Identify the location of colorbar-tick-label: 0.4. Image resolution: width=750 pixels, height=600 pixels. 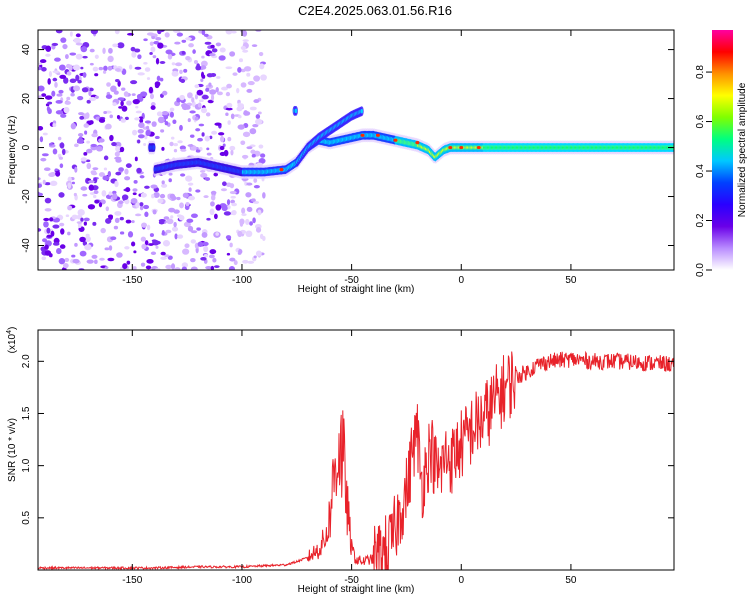
(700, 171).